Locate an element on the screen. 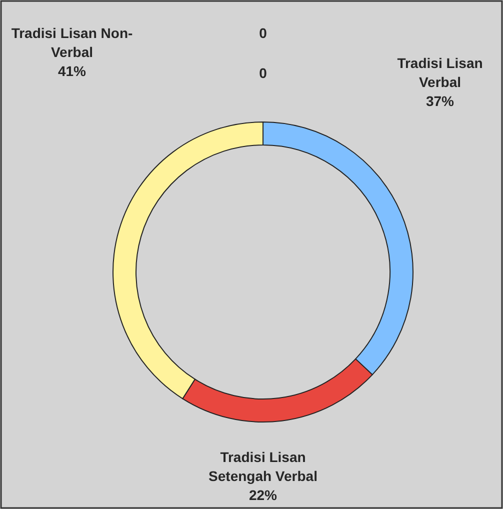 Image resolution: width=503 pixels, height=509 pixels. data-label: 22% is located at coordinates (263, 495).